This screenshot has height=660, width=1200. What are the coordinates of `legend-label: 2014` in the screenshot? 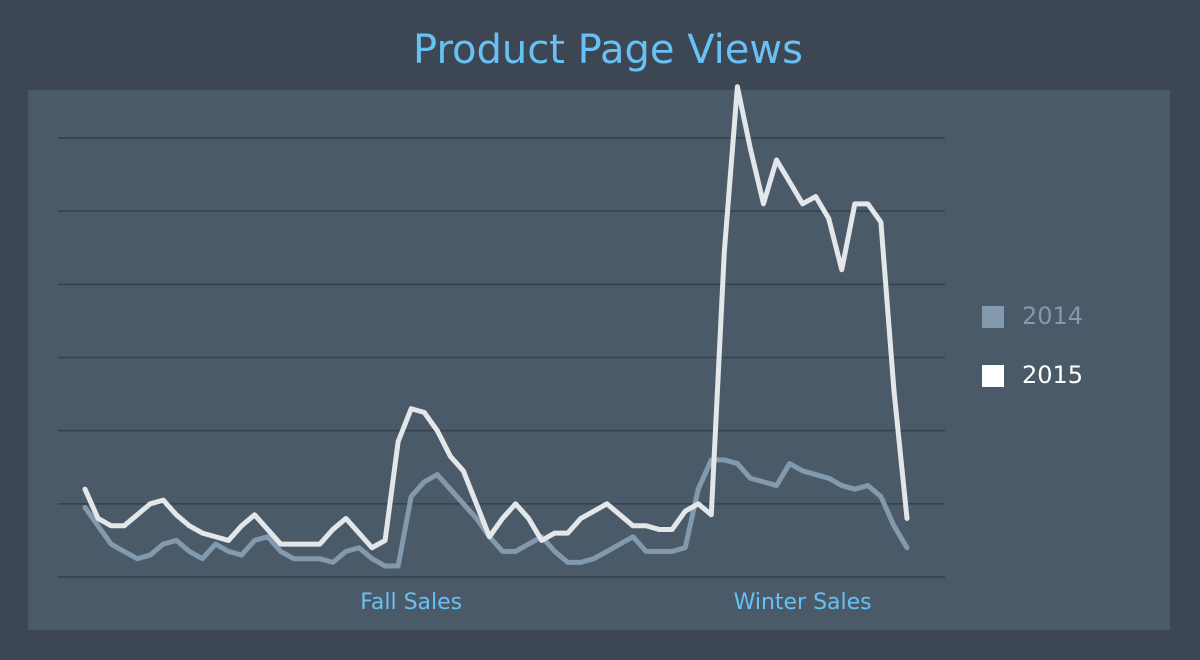 It's located at (1052, 316).